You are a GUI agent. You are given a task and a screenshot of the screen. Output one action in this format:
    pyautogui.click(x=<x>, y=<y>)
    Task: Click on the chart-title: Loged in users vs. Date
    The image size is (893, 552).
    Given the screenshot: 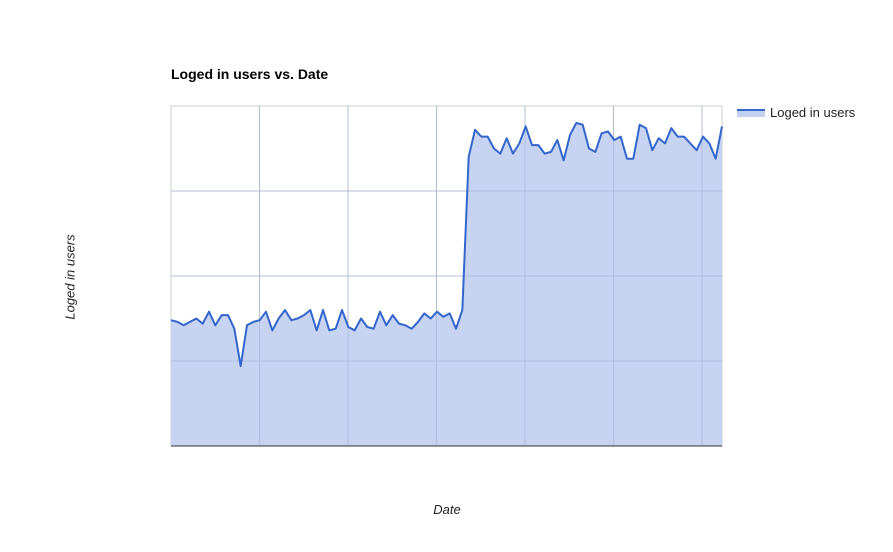 What is the action you would take?
    pyautogui.click(x=250, y=74)
    